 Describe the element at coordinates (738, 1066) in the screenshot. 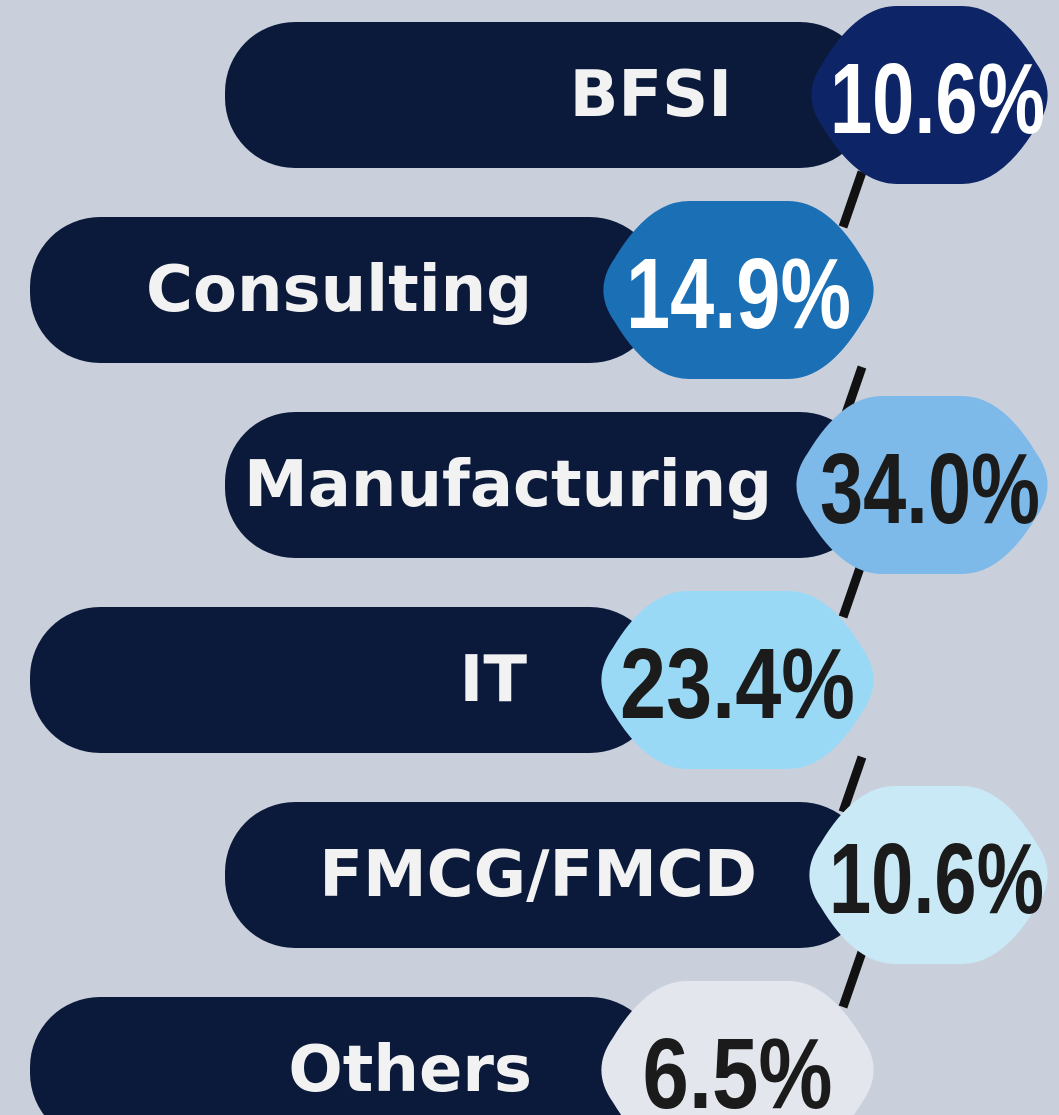

I see `percentage: 6.5%` at that location.